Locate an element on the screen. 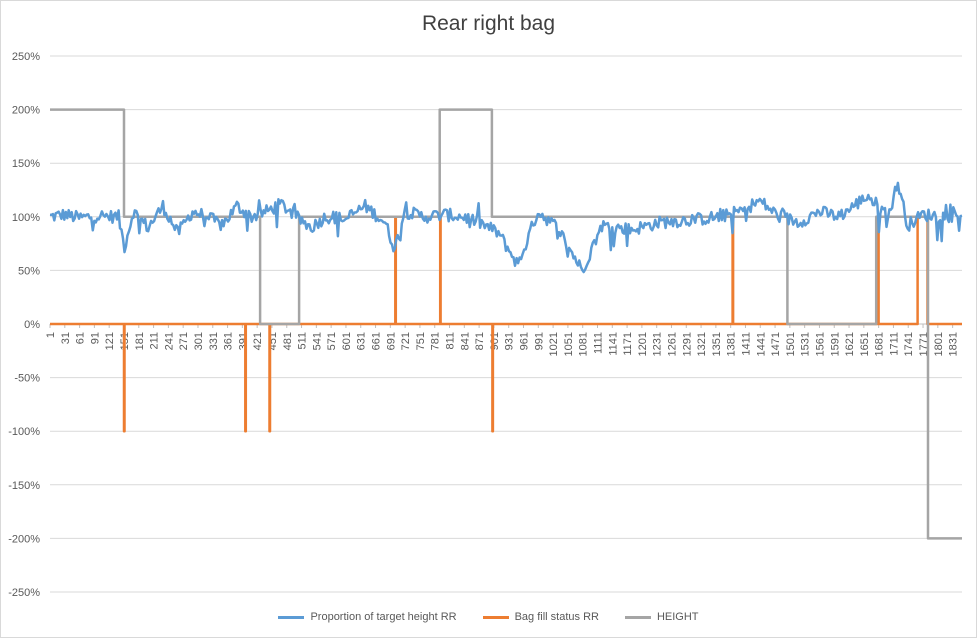 This screenshot has height=638, width=977. y-tick-label: 200% is located at coordinates (26, 111).